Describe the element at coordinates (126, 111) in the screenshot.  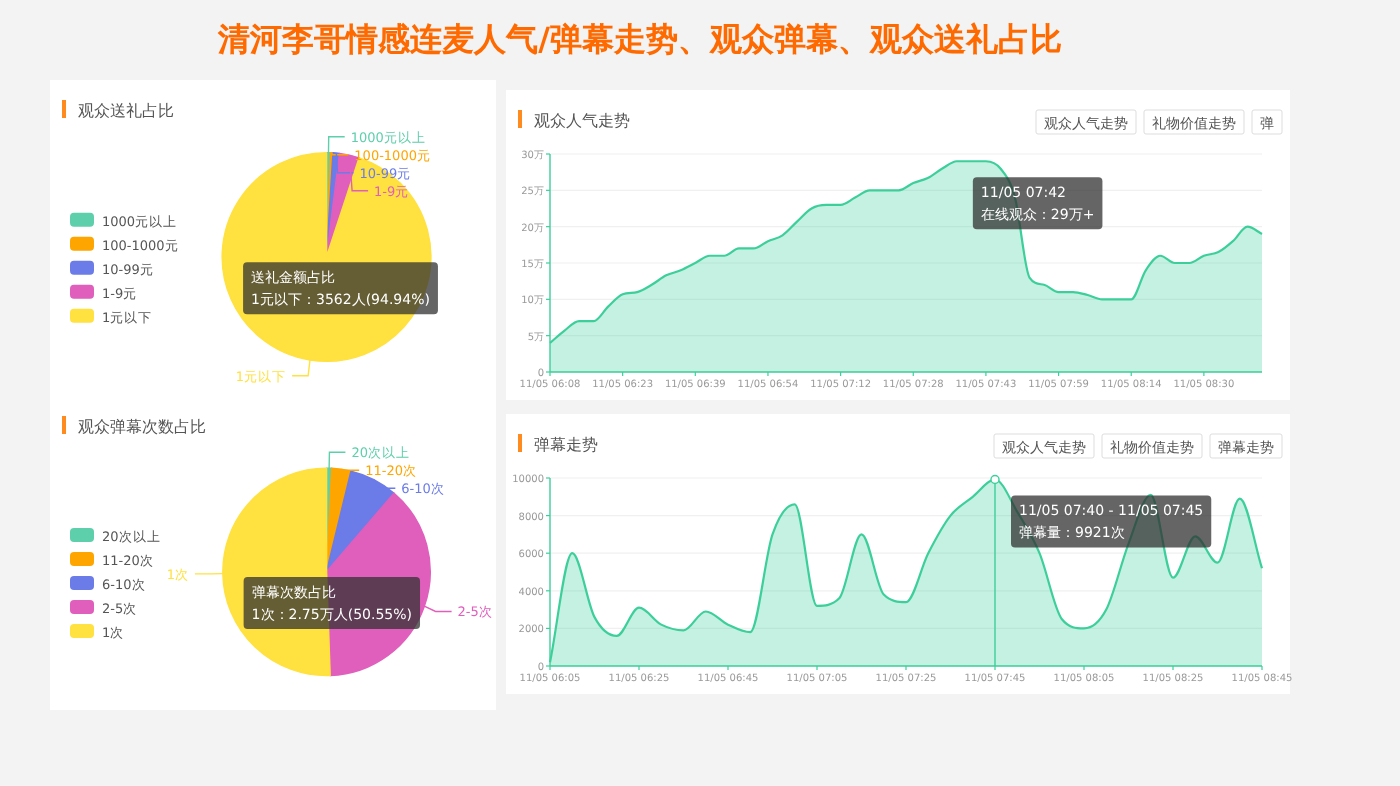
I see `text: 观众送礼占比` at that location.